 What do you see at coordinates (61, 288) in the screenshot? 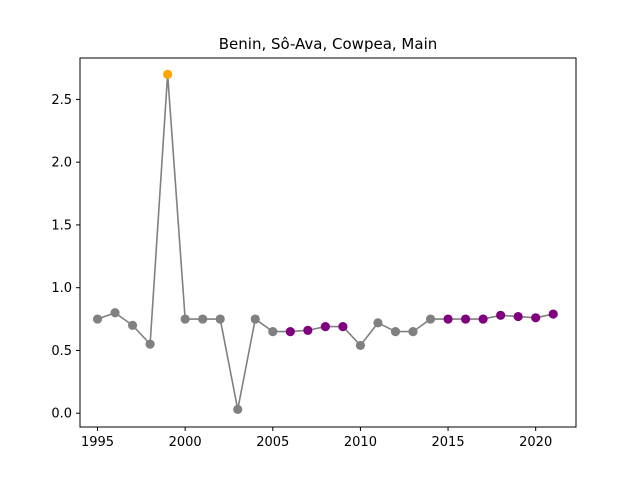
I see `y-tick-label: 1.0` at bounding box center [61, 288].